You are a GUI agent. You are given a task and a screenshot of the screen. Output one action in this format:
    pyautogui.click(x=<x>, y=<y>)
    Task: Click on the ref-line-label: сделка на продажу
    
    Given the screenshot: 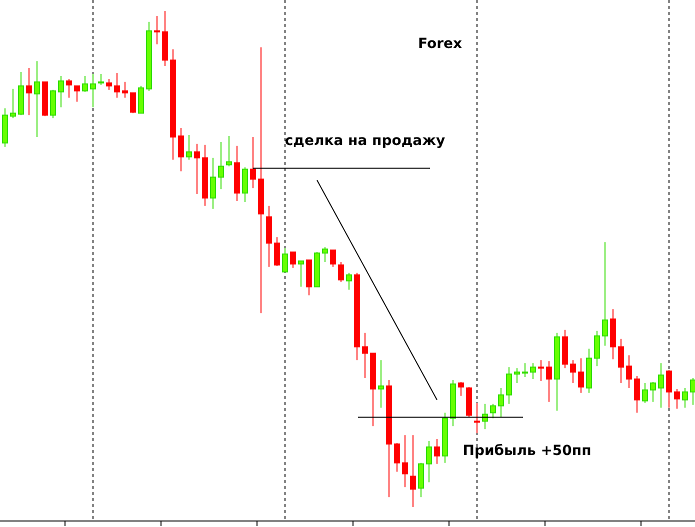 What is the action you would take?
    pyautogui.click(x=365, y=141)
    